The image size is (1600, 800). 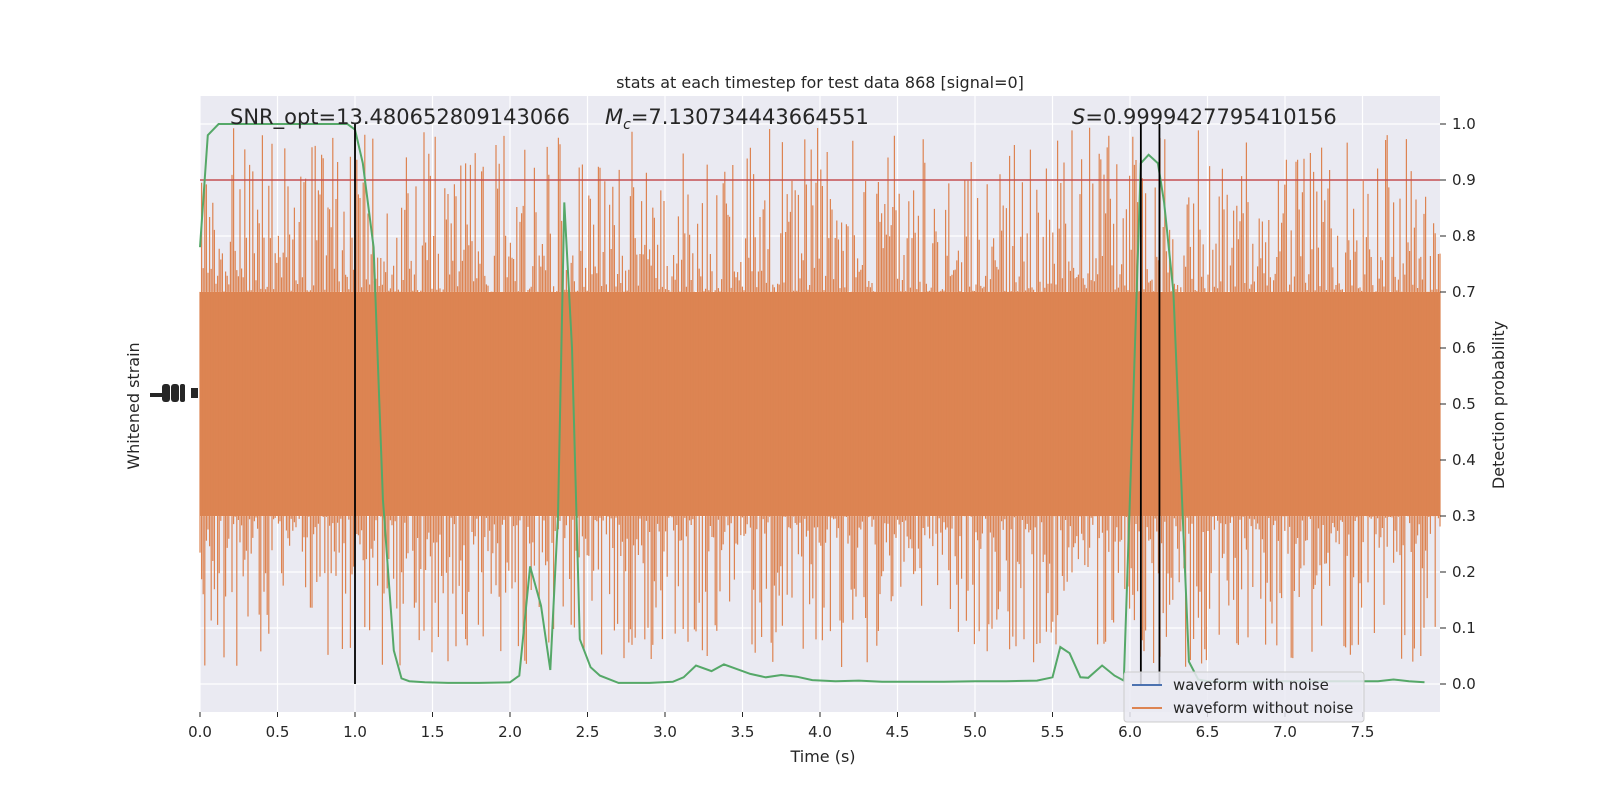 What do you see at coordinates (1464, 572) in the screenshot?
I see `y-tick-label: 0.2` at bounding box center [1464, 572].